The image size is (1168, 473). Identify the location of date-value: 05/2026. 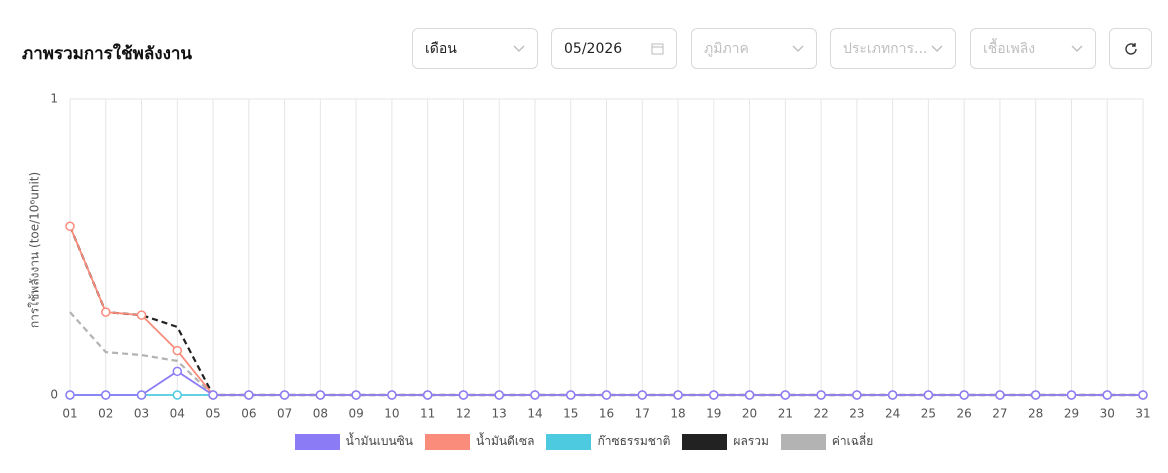
(593, 48).